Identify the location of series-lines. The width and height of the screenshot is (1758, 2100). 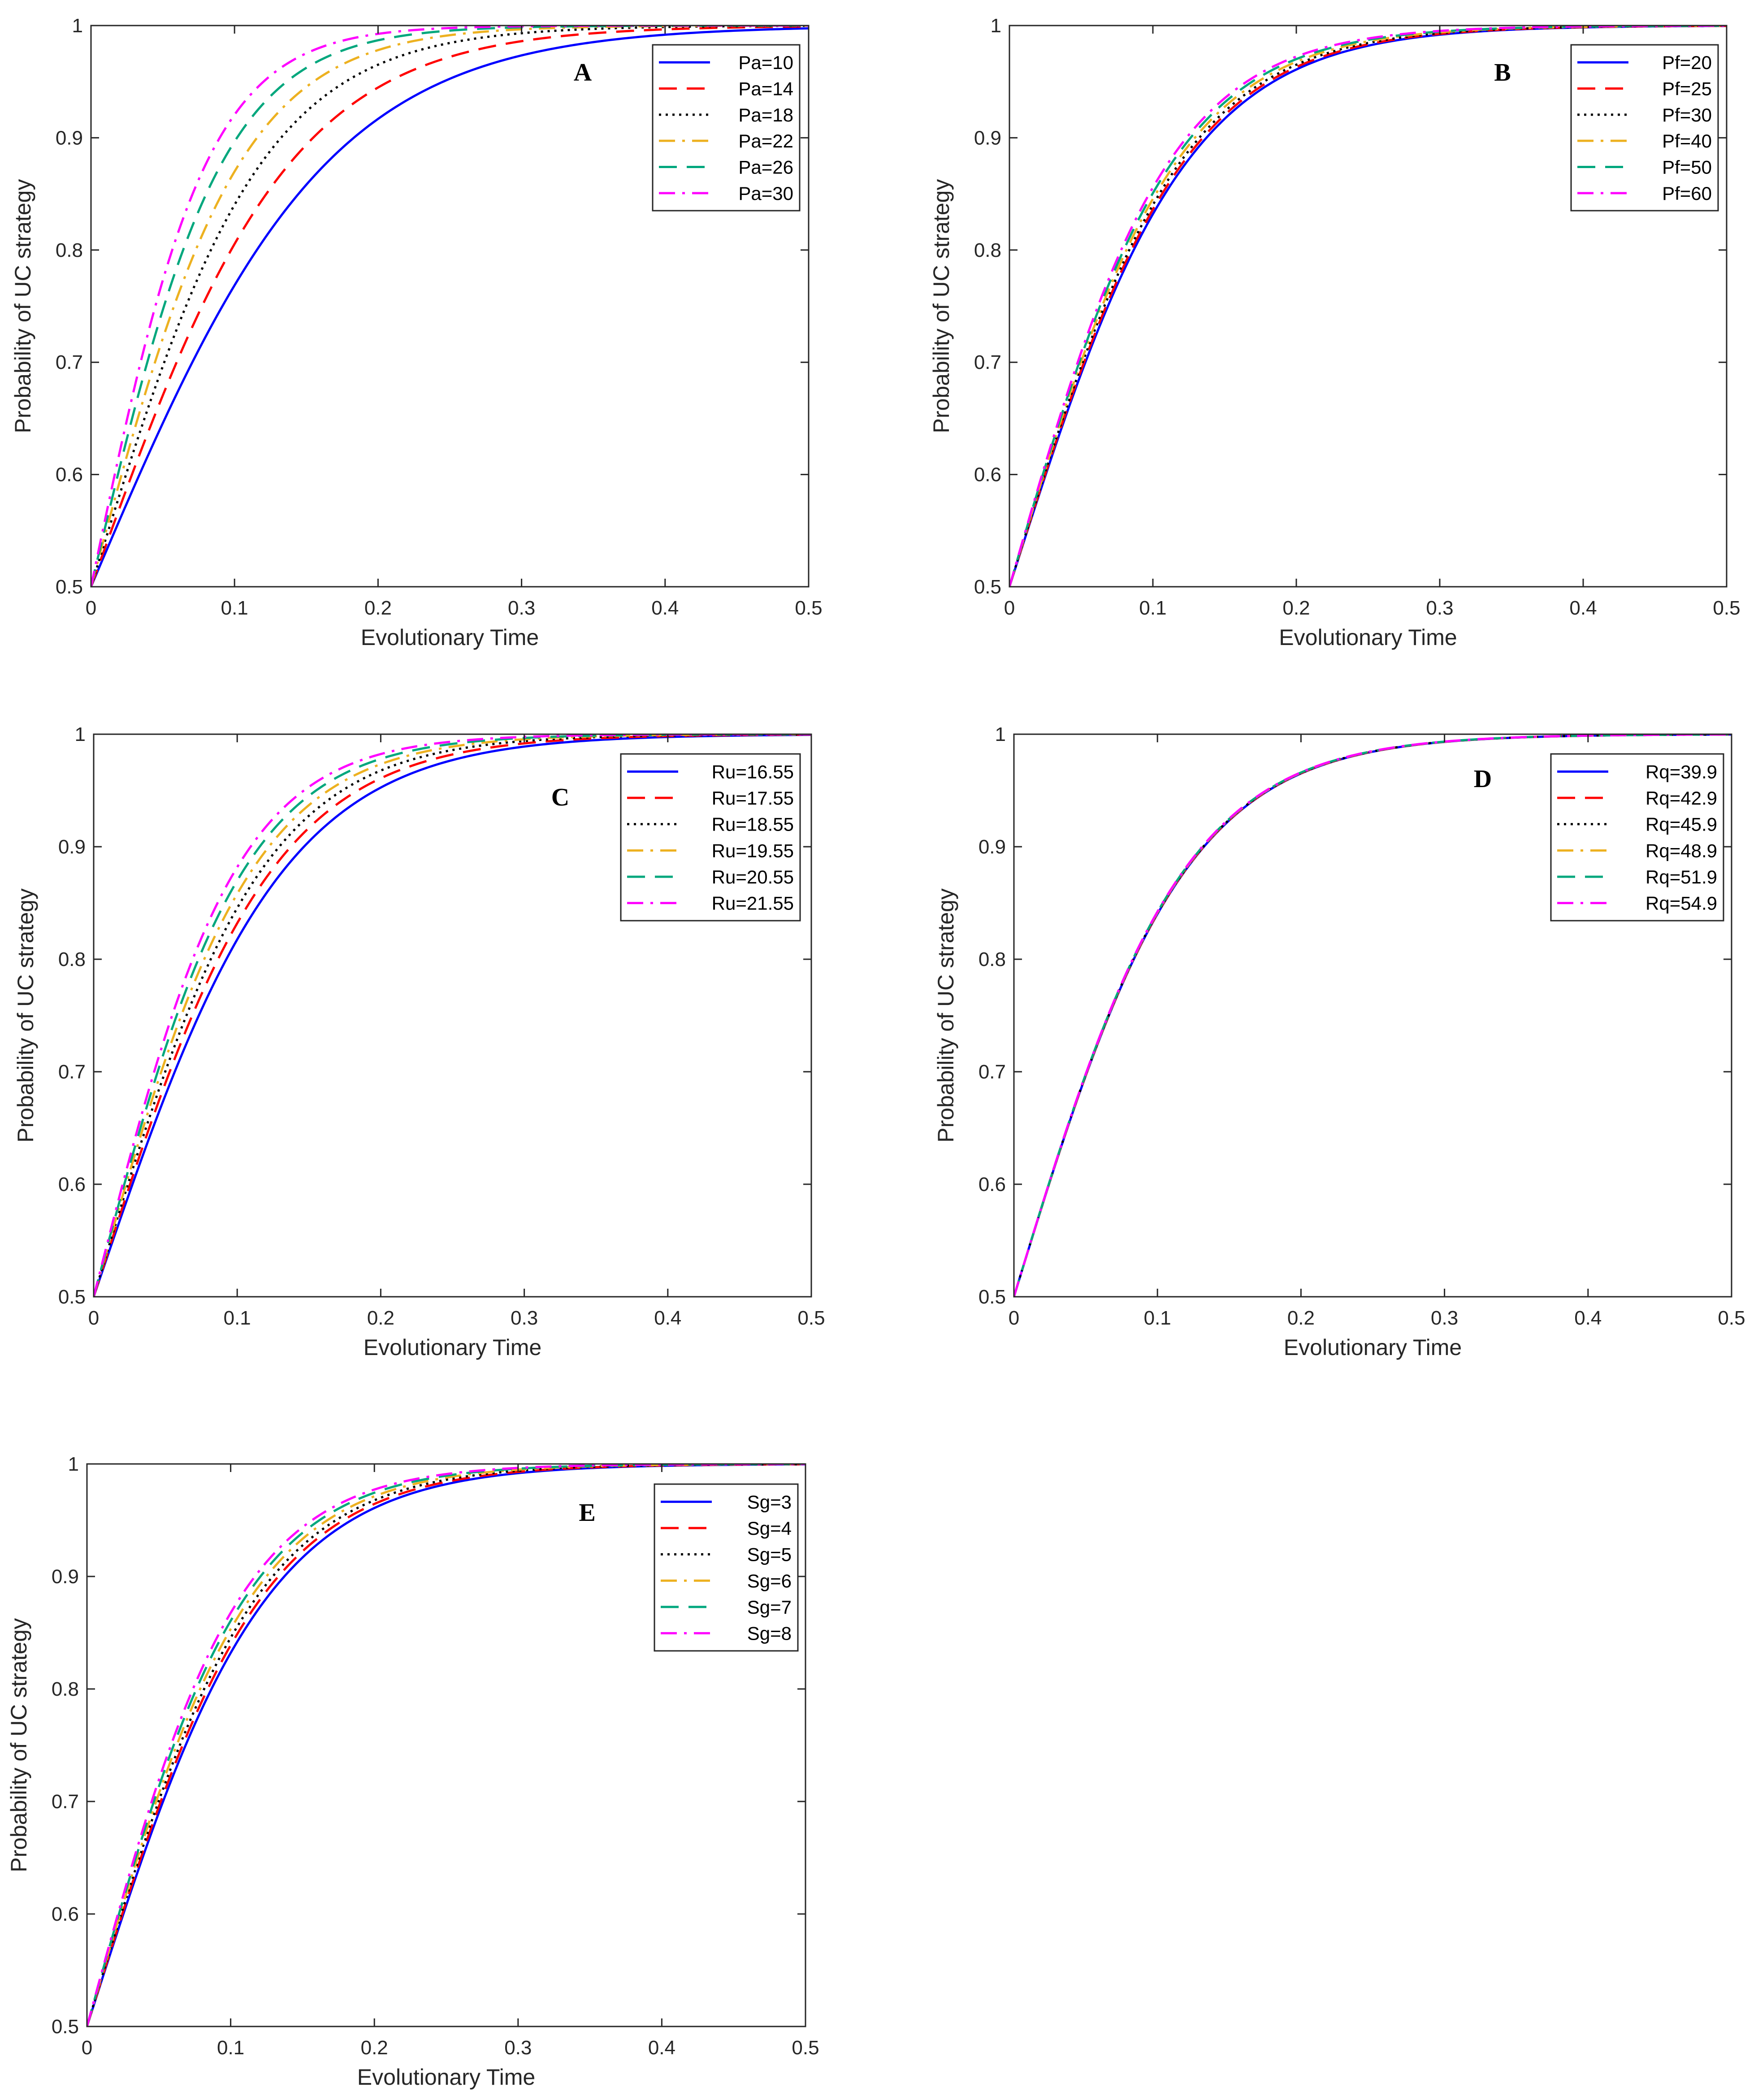
(1373, 1015).